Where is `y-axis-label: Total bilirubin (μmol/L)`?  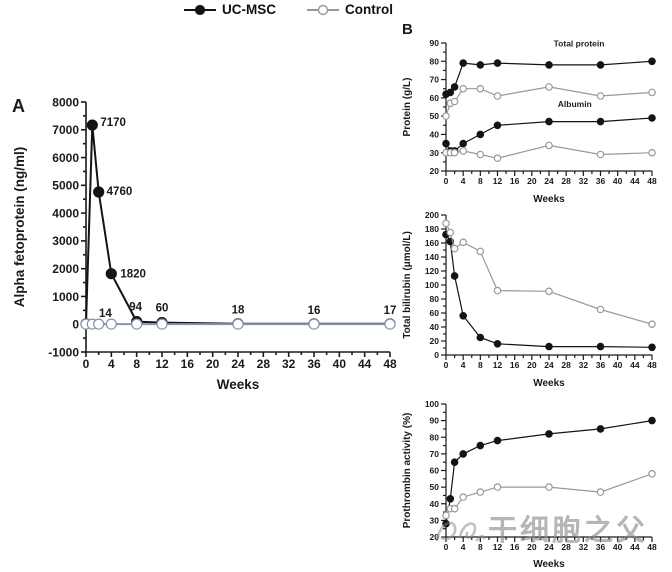 y-axis-label: Total bilirubin (μmol/L) is located at coordinates (407, 285).